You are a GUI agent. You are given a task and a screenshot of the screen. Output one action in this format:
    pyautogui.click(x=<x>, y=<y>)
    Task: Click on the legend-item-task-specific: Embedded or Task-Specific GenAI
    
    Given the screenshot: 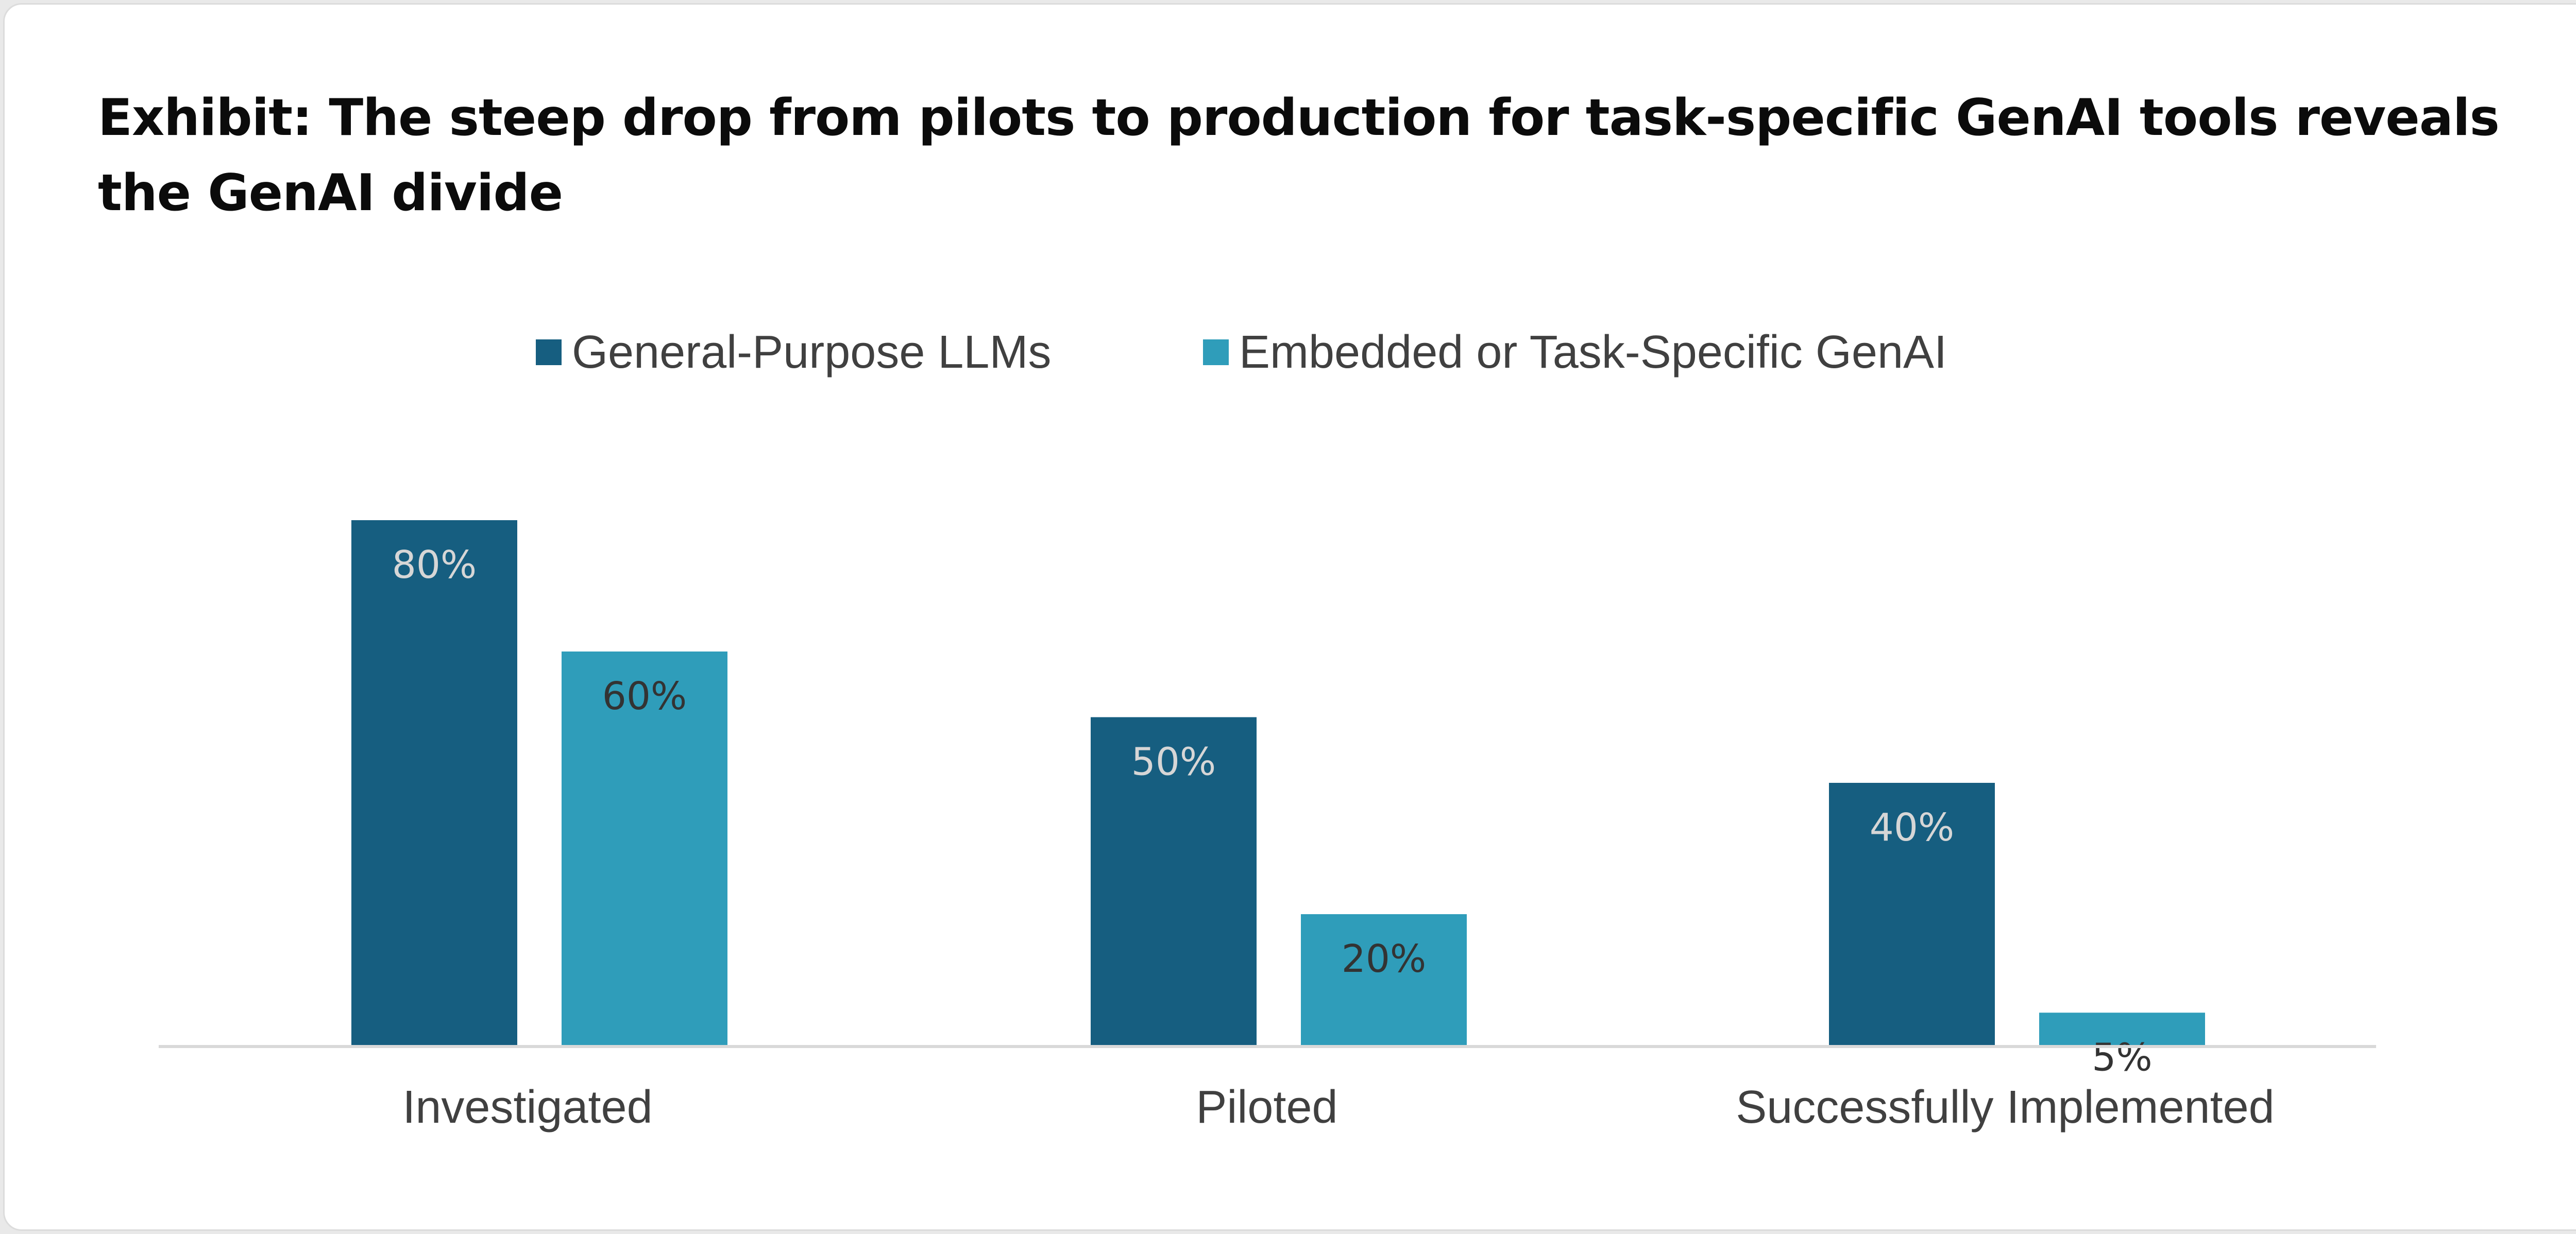 What is the action you would take?
    pyautogui.click(x=1575, y=352)
    